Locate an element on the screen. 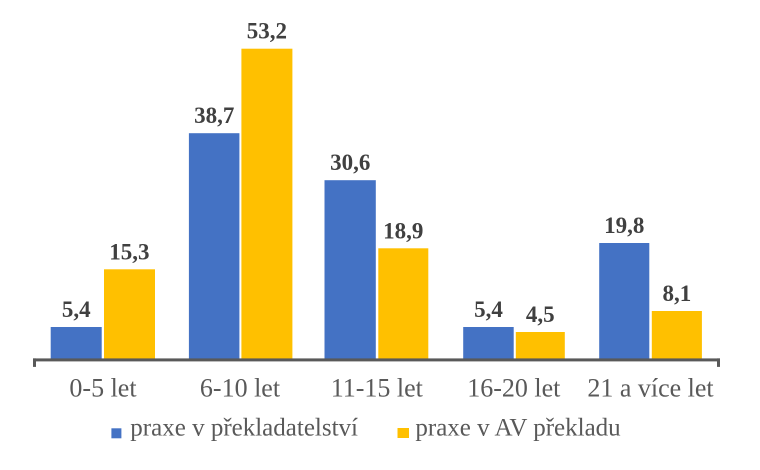  svg-text: 30,6 is located at coordinates (350, 162).